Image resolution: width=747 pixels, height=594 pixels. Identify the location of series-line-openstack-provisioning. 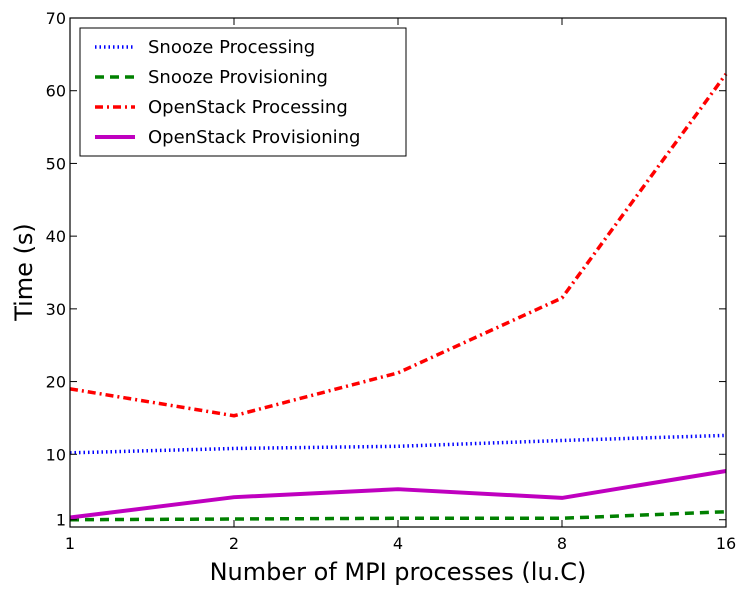
(398, 494).